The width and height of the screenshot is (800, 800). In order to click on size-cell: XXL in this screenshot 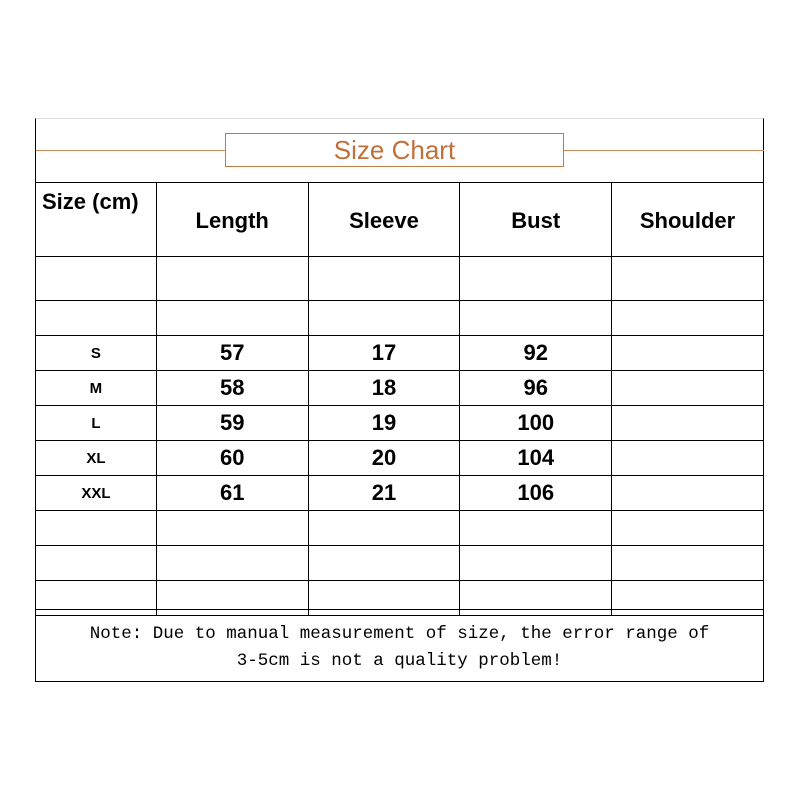, I will do `click(96, 493)`.